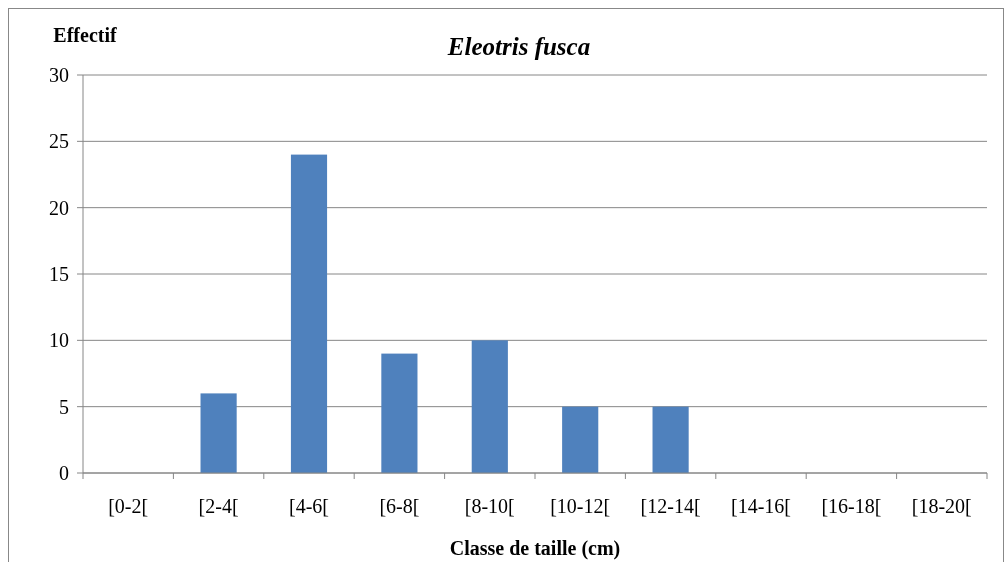 This screenshot has width=1005, height=562. What do you see at coordinates (851, 506) in the screenshot?
I see `x-tick-label: [16-18[` at bounding box center [851, 506].